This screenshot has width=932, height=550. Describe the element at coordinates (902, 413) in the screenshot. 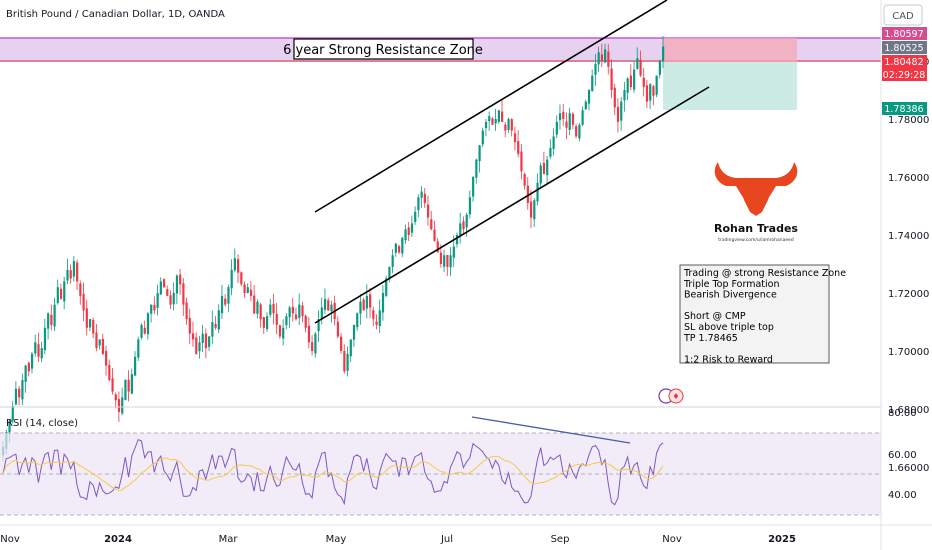

I see `rsi-tick: 80.00` at that location.